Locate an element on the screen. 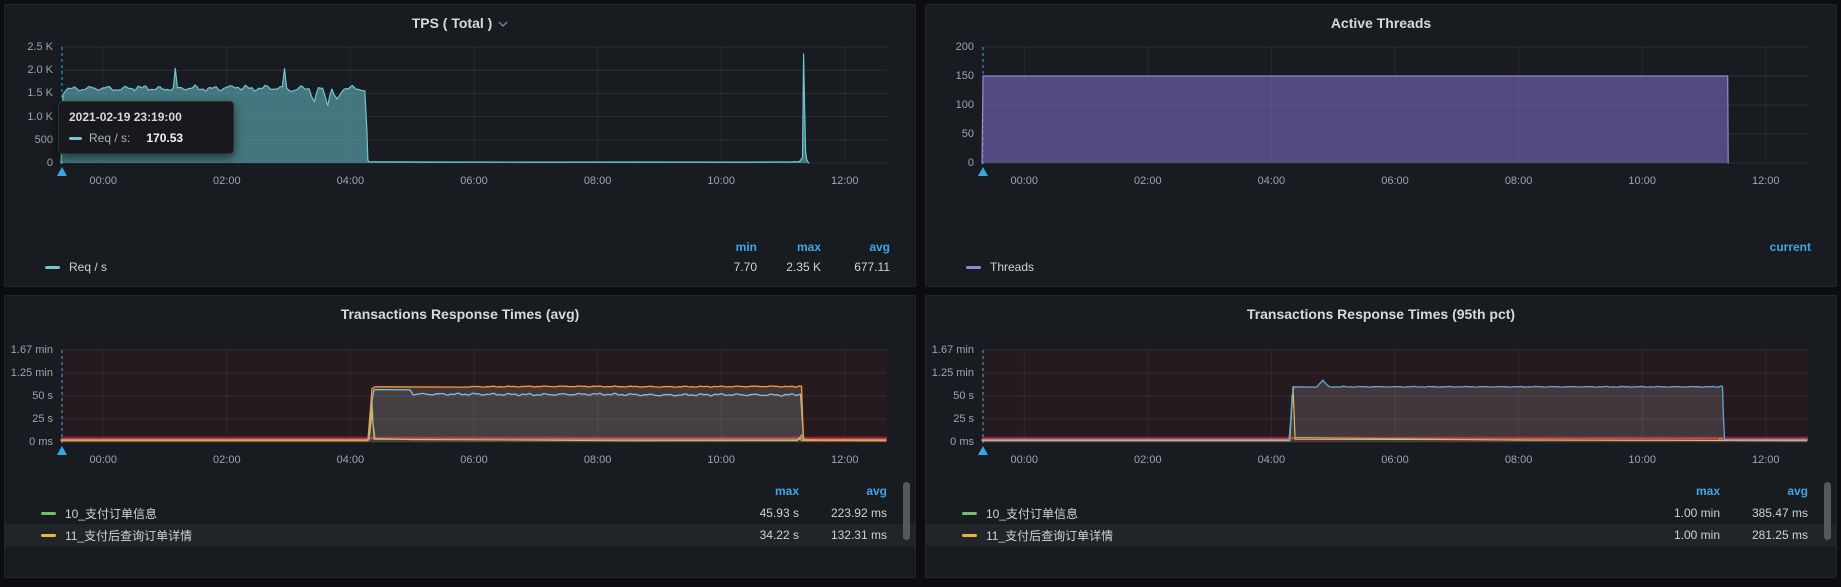  tooltip-timestamp: 2021-02-19 23:19:00 is located at coordinates (125, 117).